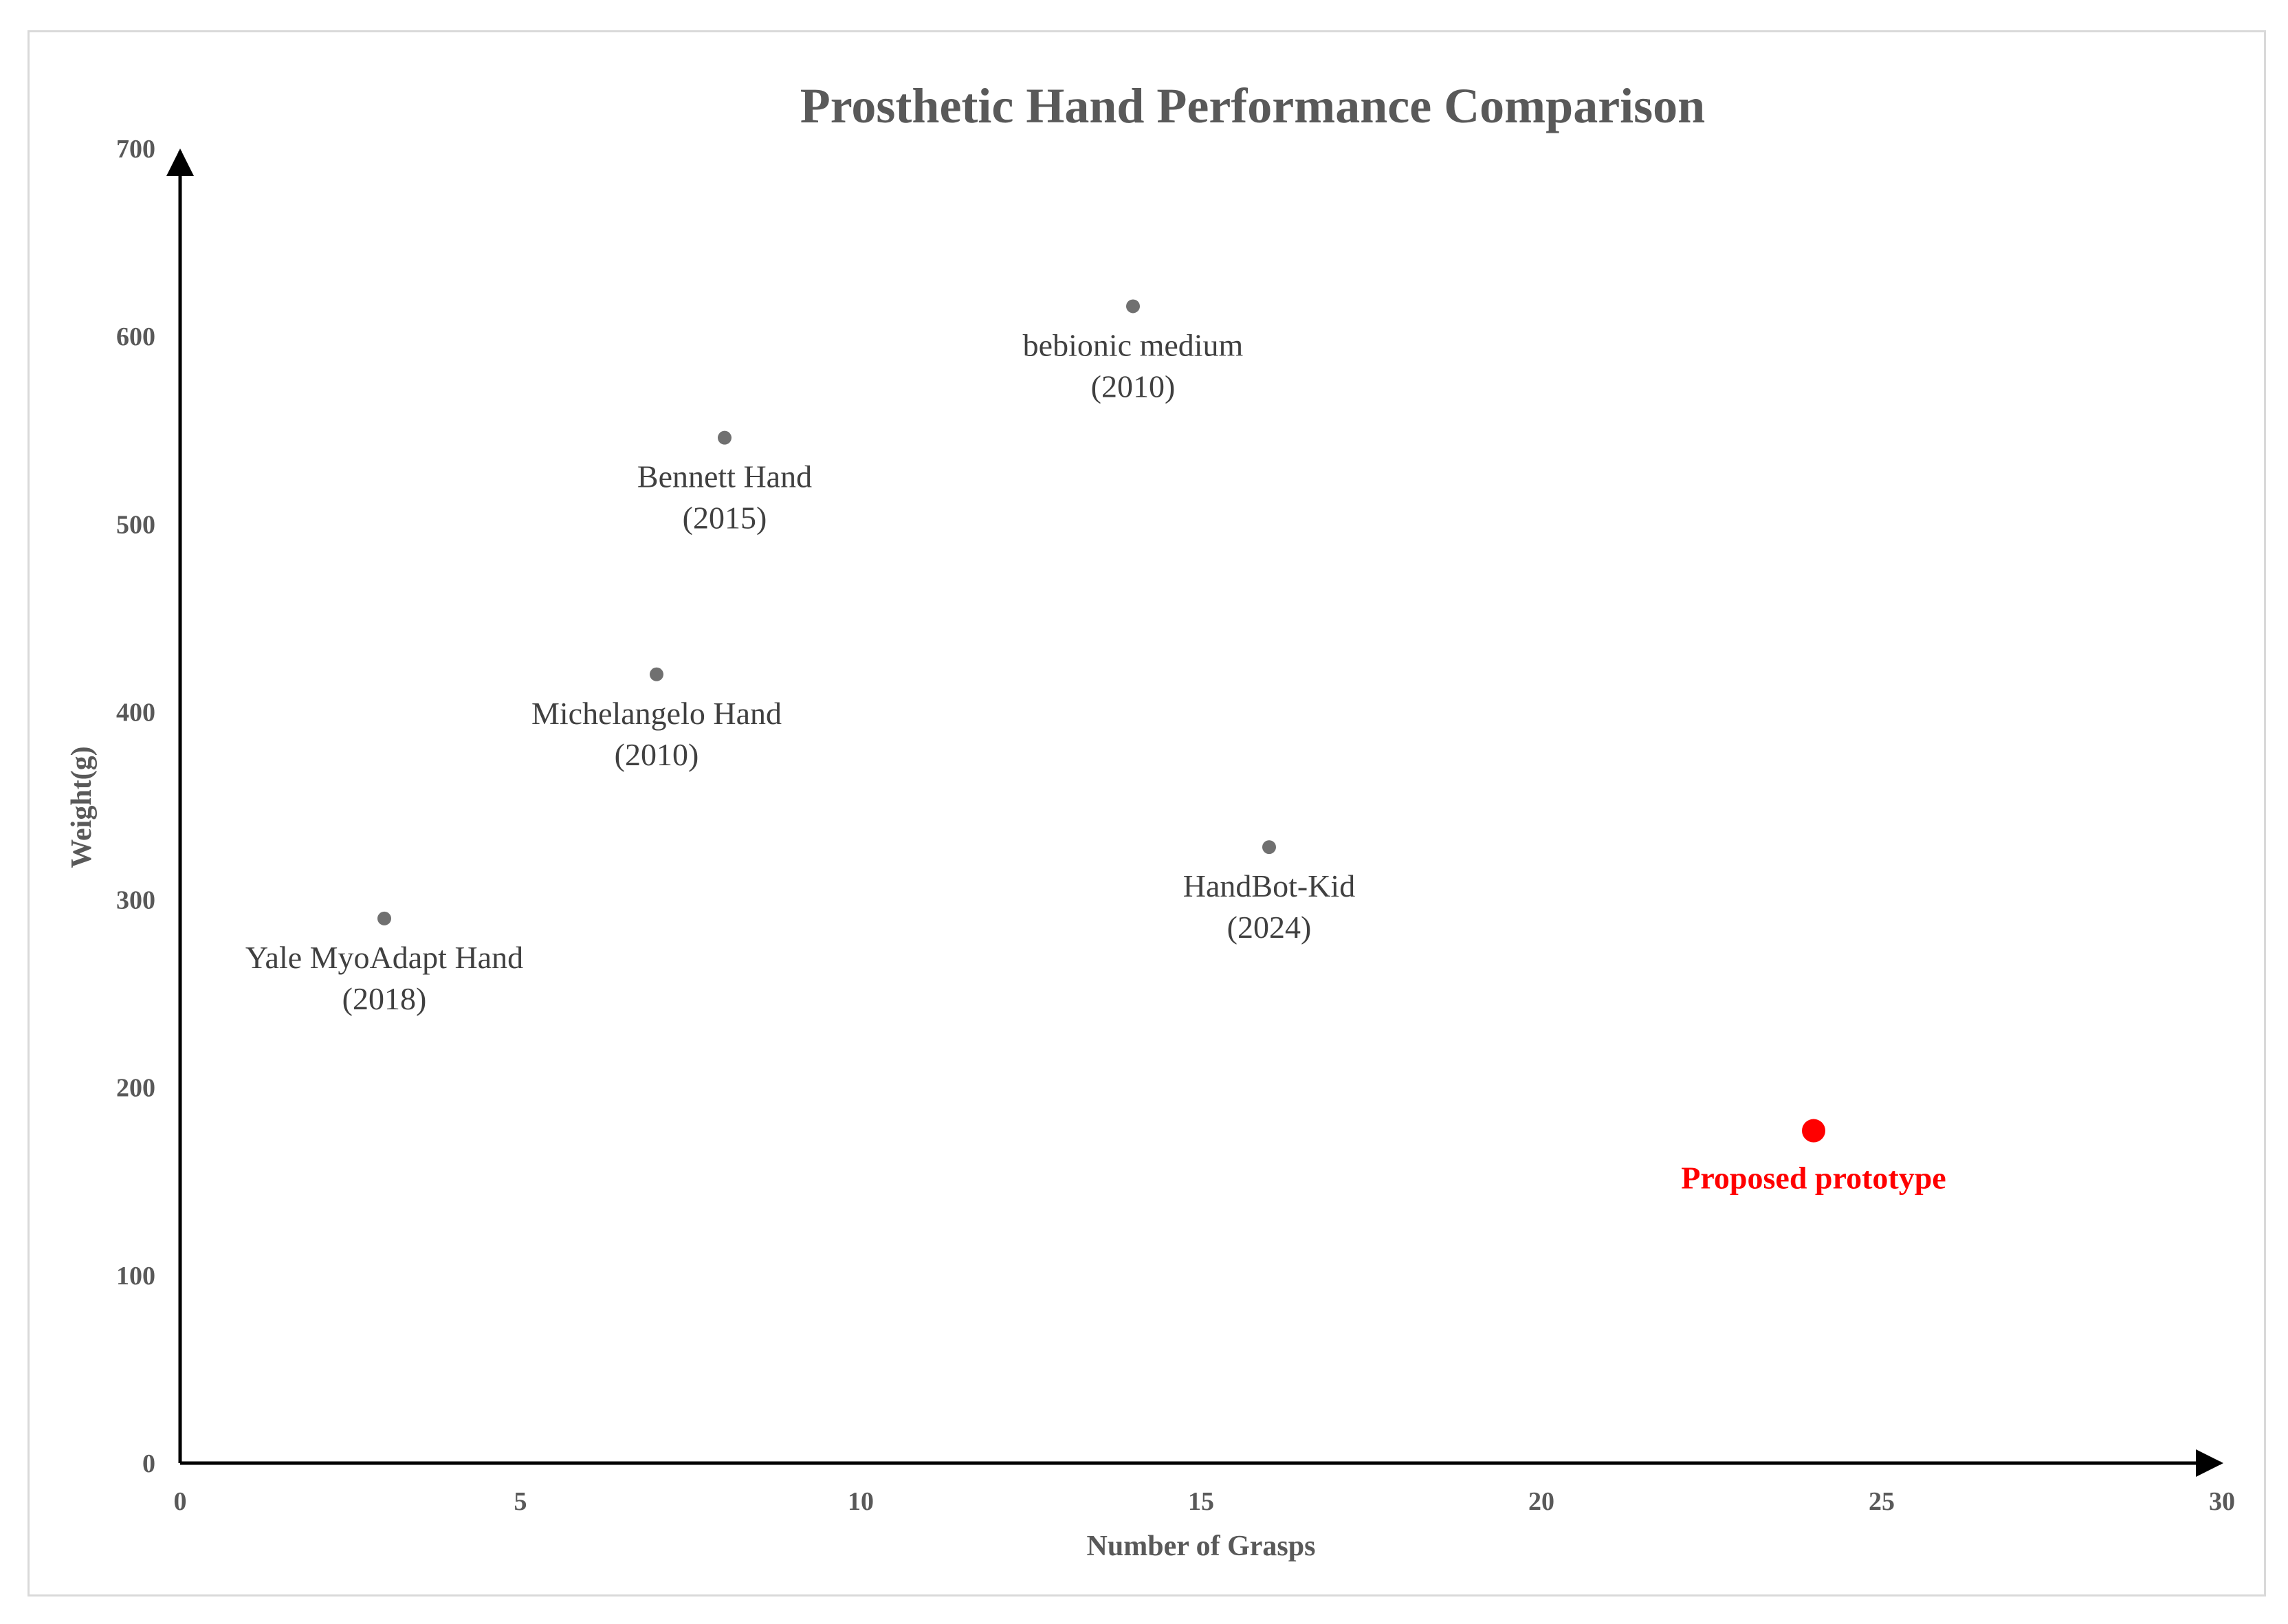 This screenshot has height=1624, width=2288. I want to click on x-tick-label: 30, so click(2222, 1501).